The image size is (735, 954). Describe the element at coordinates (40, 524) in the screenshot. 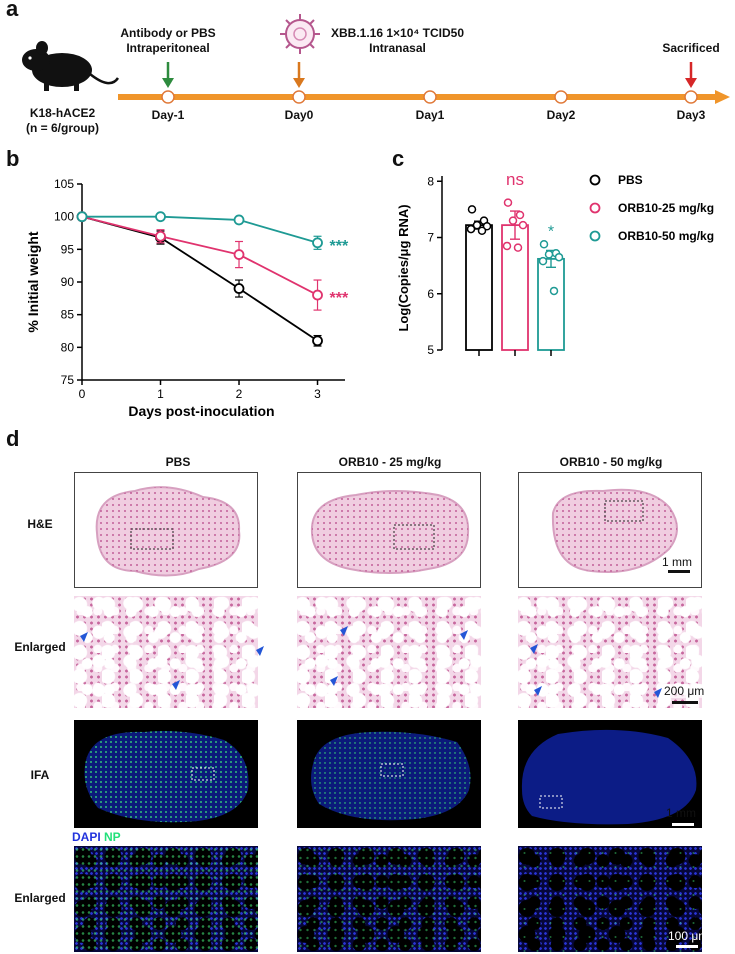

I see `row-label-he: H&E` at that location.